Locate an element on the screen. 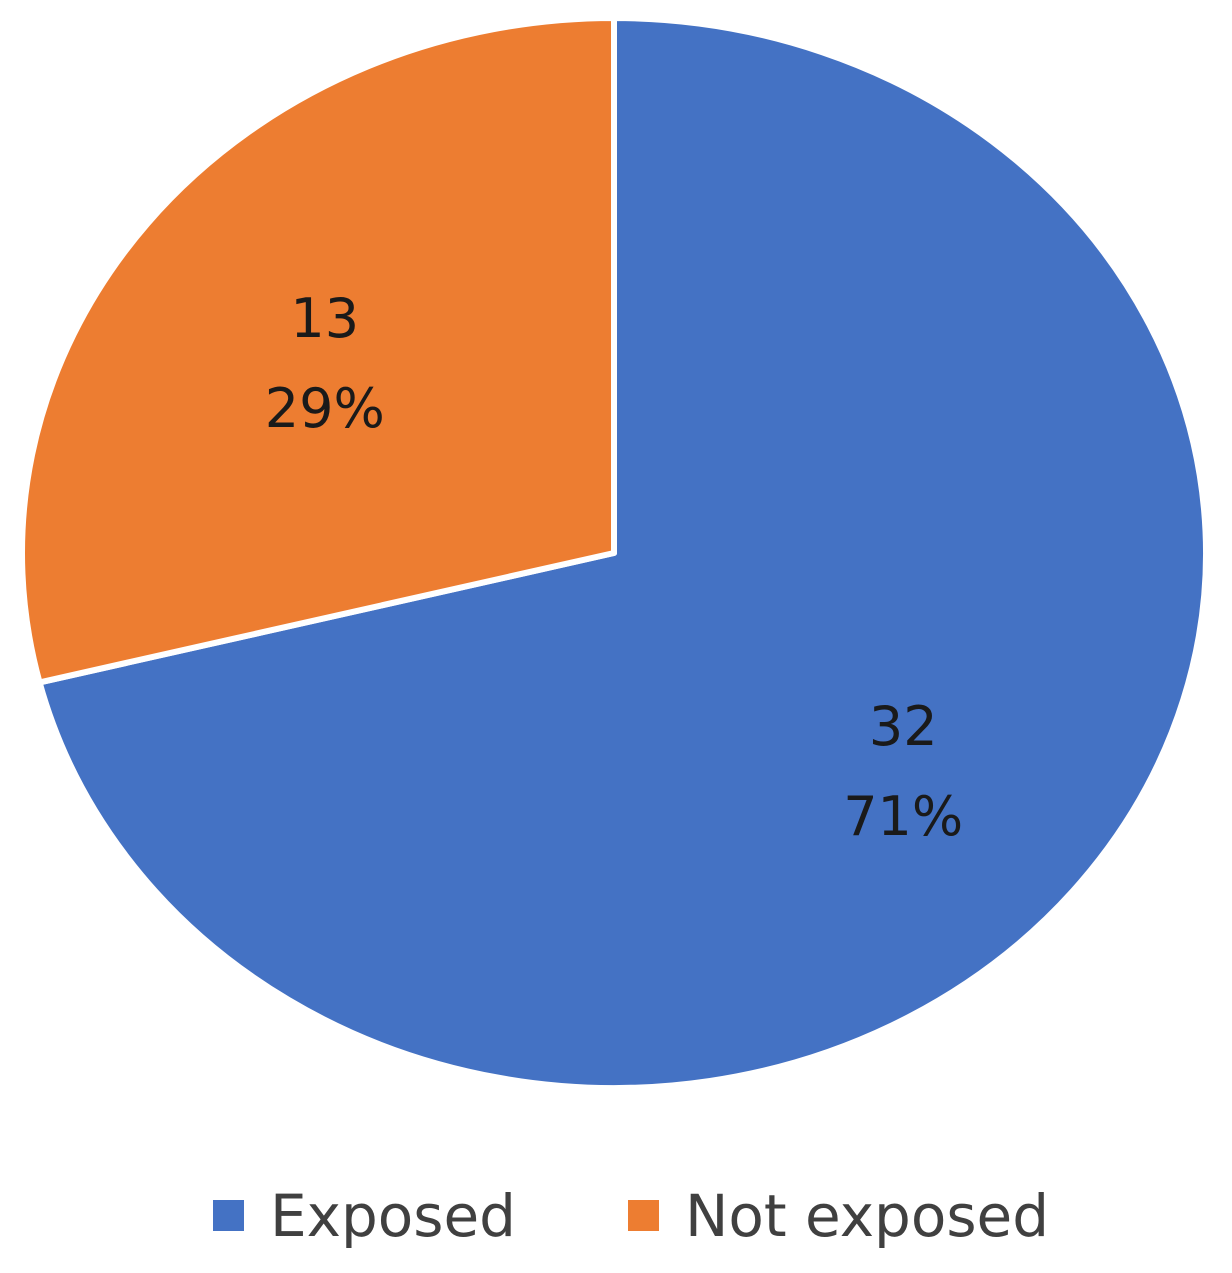 This screenshot has width=1232, height=1273. legend: Exposed Not exposed is located at coordinates (631, 1216).